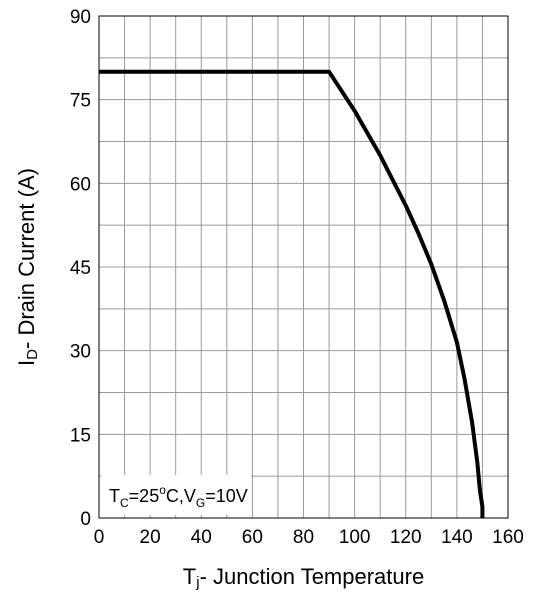 This screenshot has width=540, height=598. What do you see at coordinates (26, 258) in the screenshot?
I see `y-axis-label-rest: - Drain Current (A)` at bounding box center [26, 258].